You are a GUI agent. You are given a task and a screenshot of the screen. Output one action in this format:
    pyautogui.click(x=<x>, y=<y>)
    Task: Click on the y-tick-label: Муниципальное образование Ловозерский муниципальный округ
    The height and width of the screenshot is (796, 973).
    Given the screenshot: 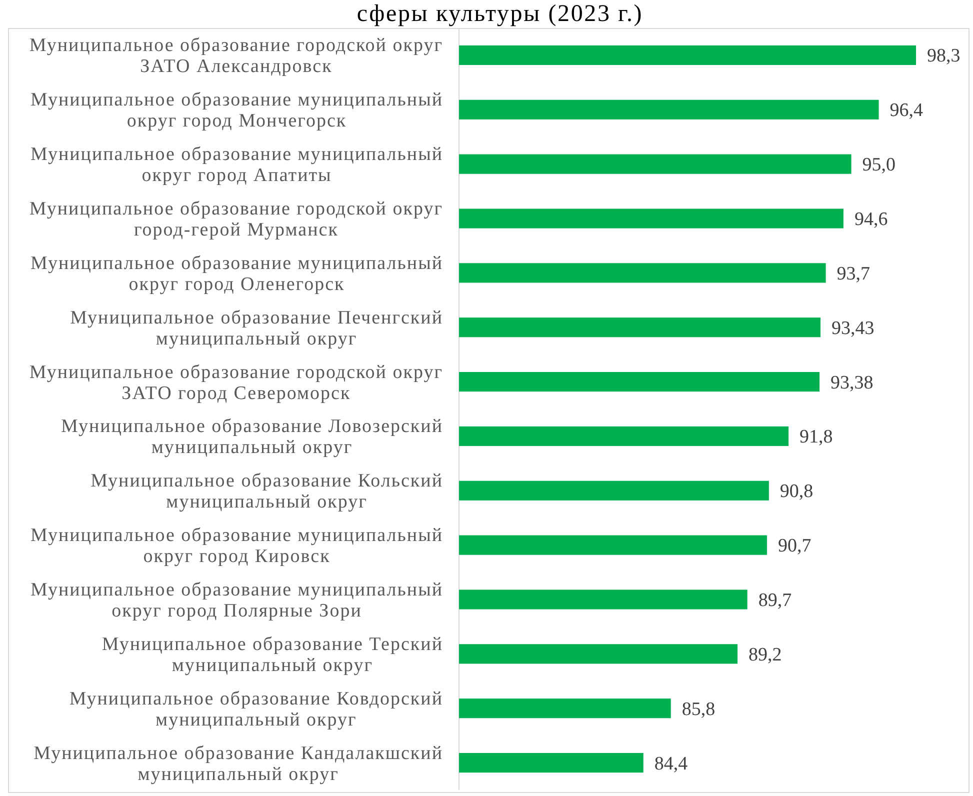 What is the action you would take?
    pyautogui.click(x=252, y=437)
    